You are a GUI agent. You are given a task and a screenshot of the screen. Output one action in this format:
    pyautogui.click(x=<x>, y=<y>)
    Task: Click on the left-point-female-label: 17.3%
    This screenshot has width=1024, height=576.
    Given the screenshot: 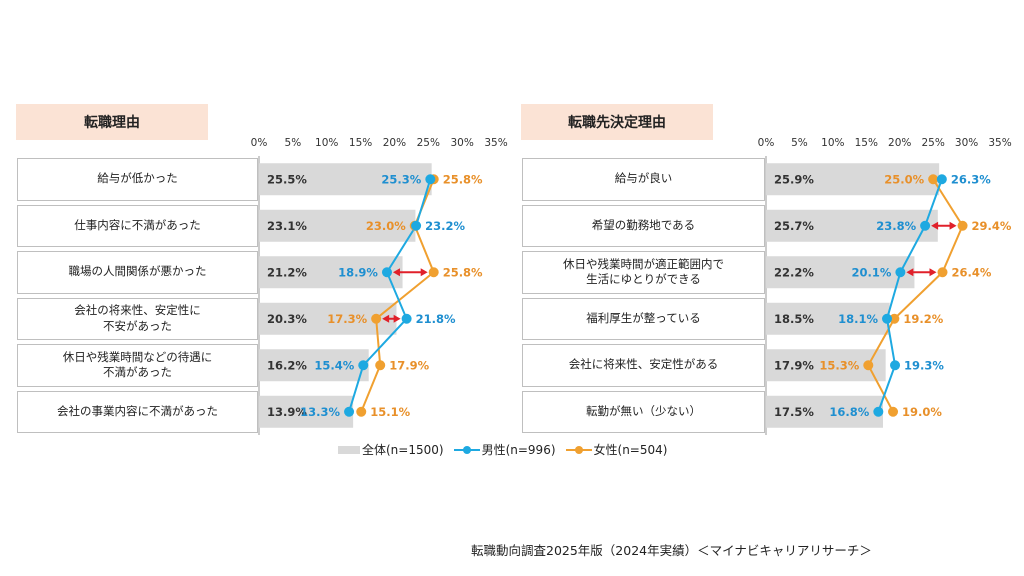 What is the action you would take?
    pyautogui.click(x=347, y=319)
    